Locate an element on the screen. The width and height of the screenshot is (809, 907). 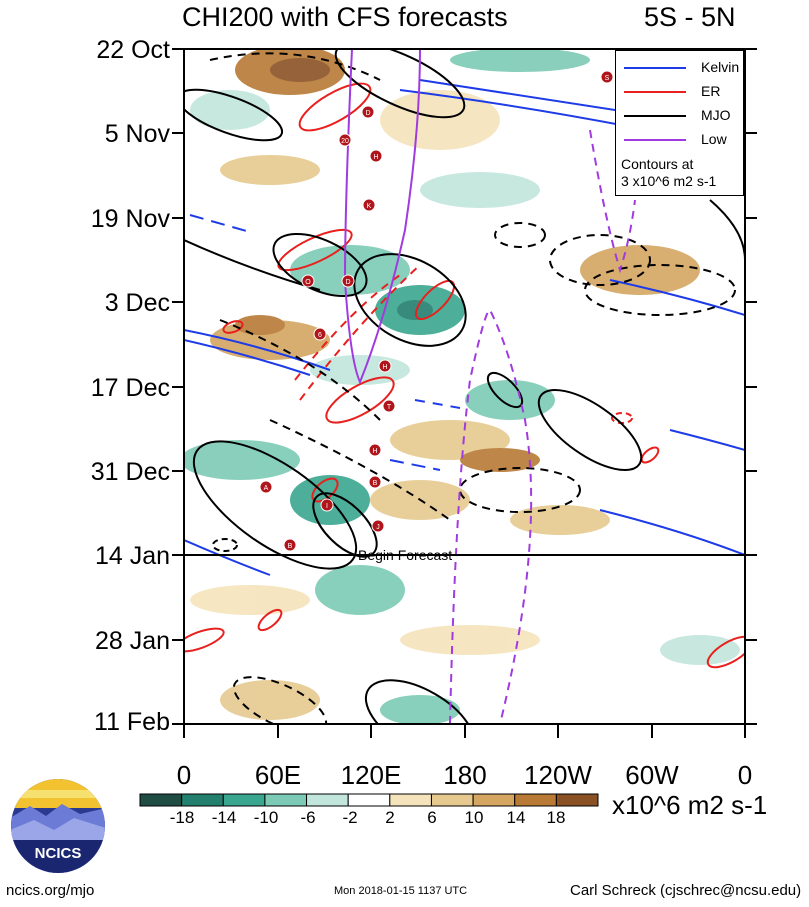
y-tick-label: 17 Dec is located at coordinates (130, 388).